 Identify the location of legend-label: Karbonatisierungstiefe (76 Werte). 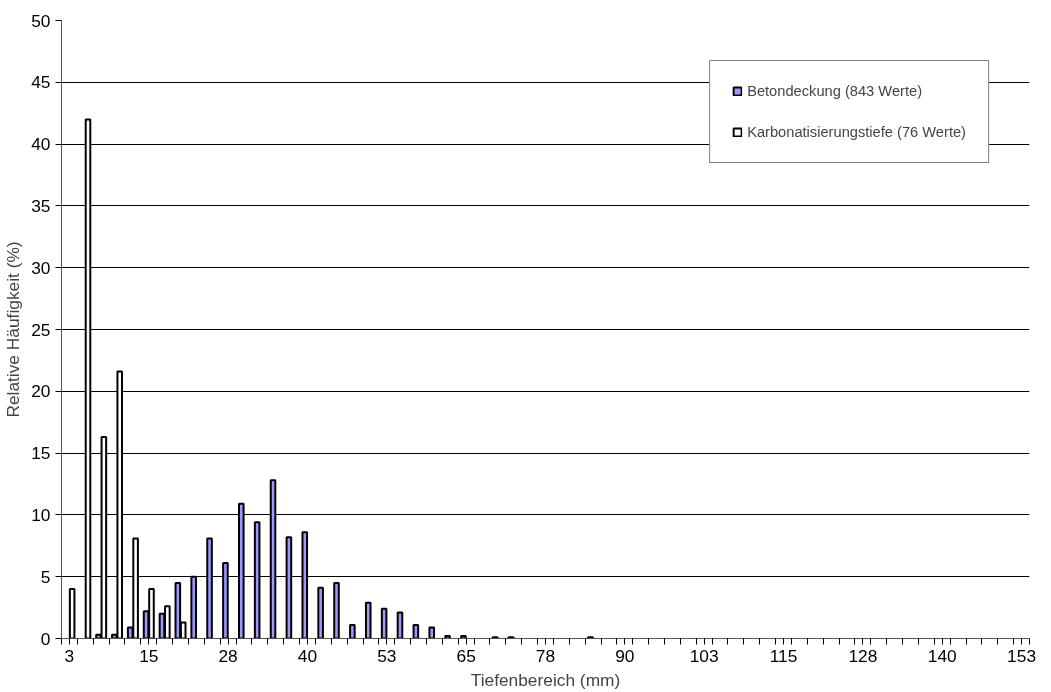
(856, 132).